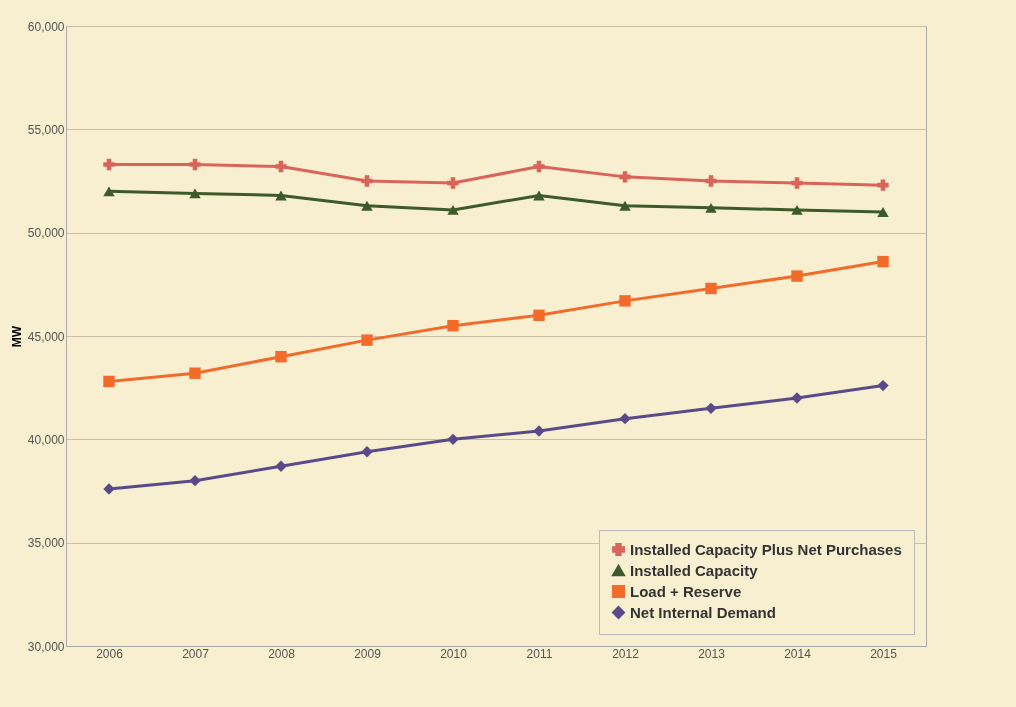  What do you see at coordinates (884, 653) in the screenshot?
I see `x-tick-label: 2015` at bounding box center [884, 653].